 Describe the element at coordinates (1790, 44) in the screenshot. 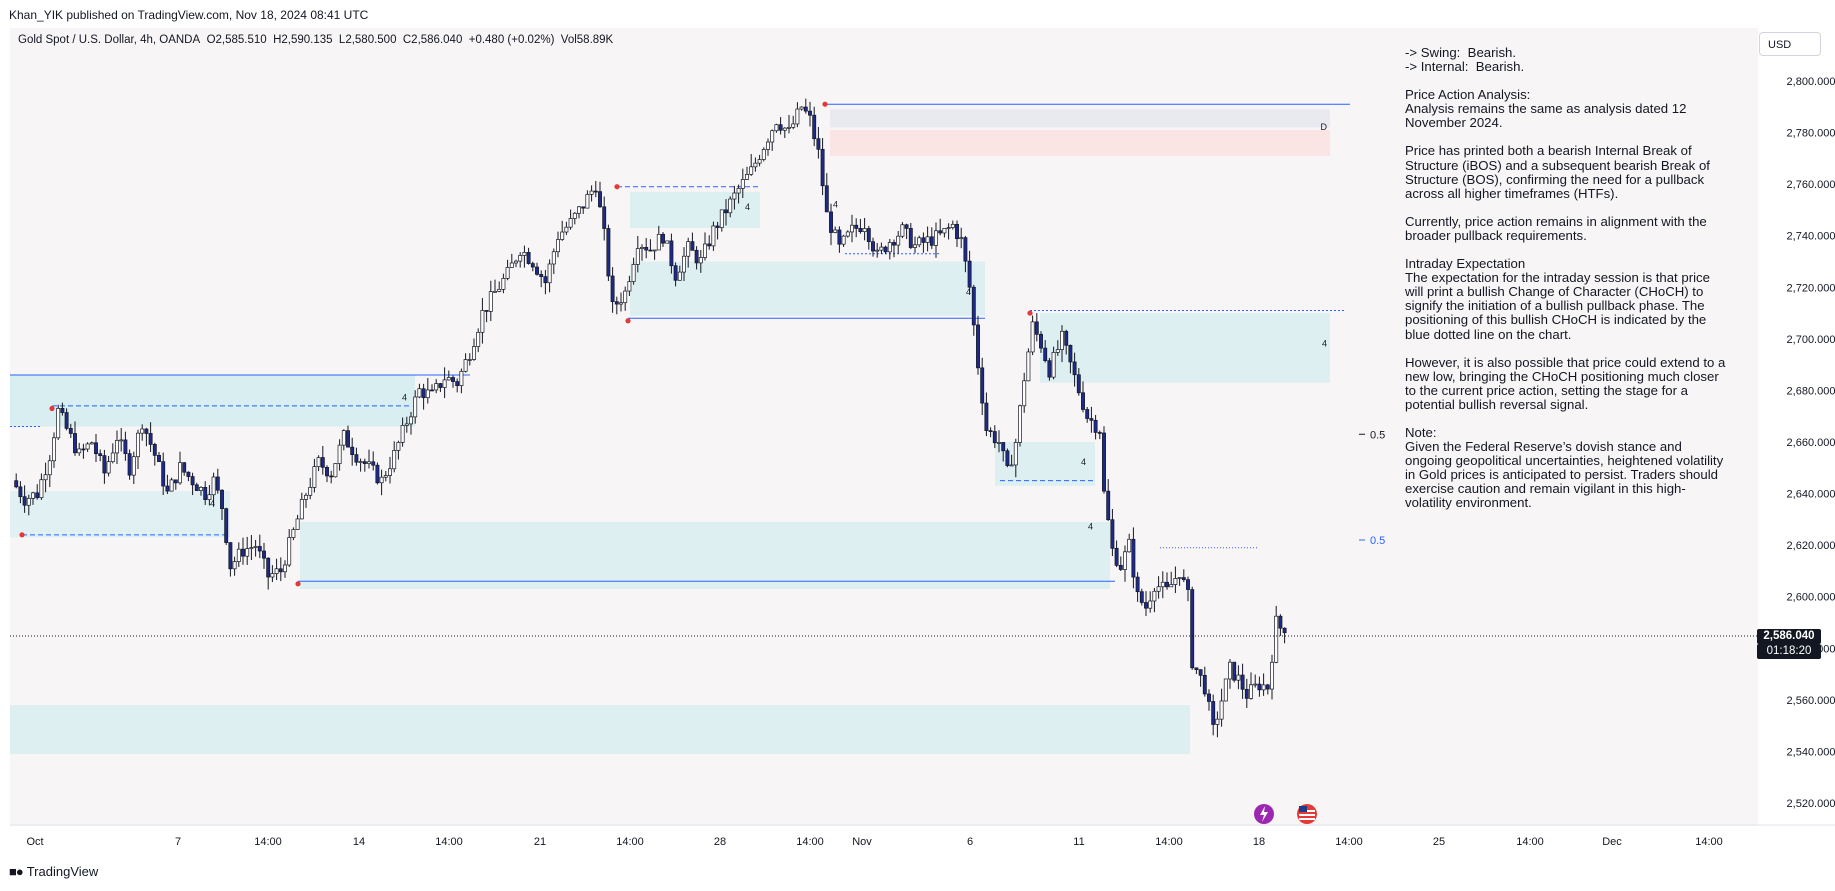

I see `currency-button: USD` at that location.